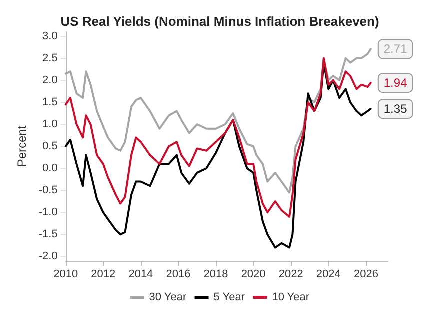 The image size is (440, 320). What do you see at coordinates (50, 102) in the screenshot?
I see `y-tick-label: 1.5` at bounding box center [50, 102].